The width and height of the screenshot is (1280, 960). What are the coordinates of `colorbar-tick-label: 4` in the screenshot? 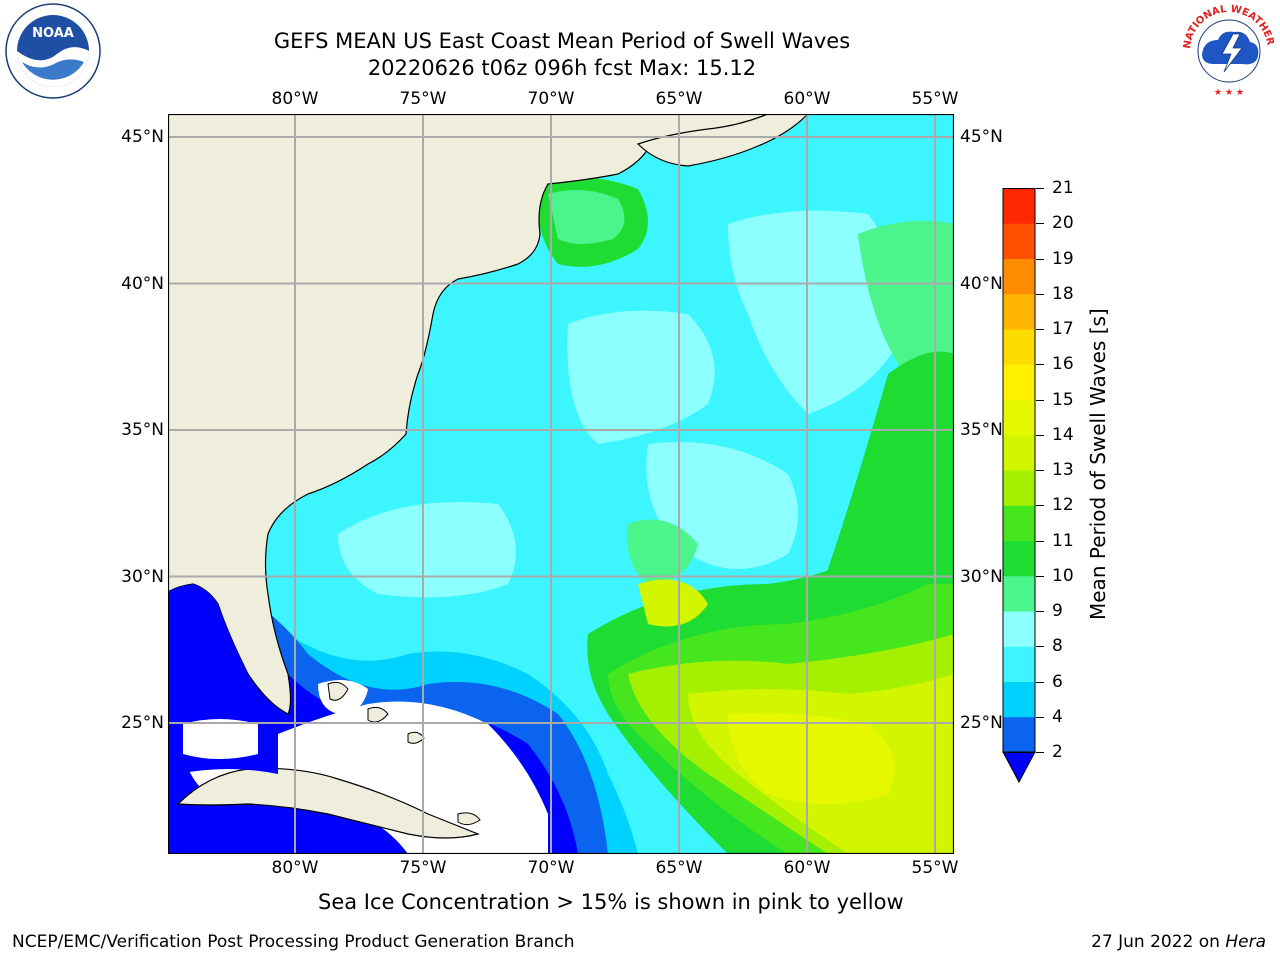 It's located at (1057, 716).